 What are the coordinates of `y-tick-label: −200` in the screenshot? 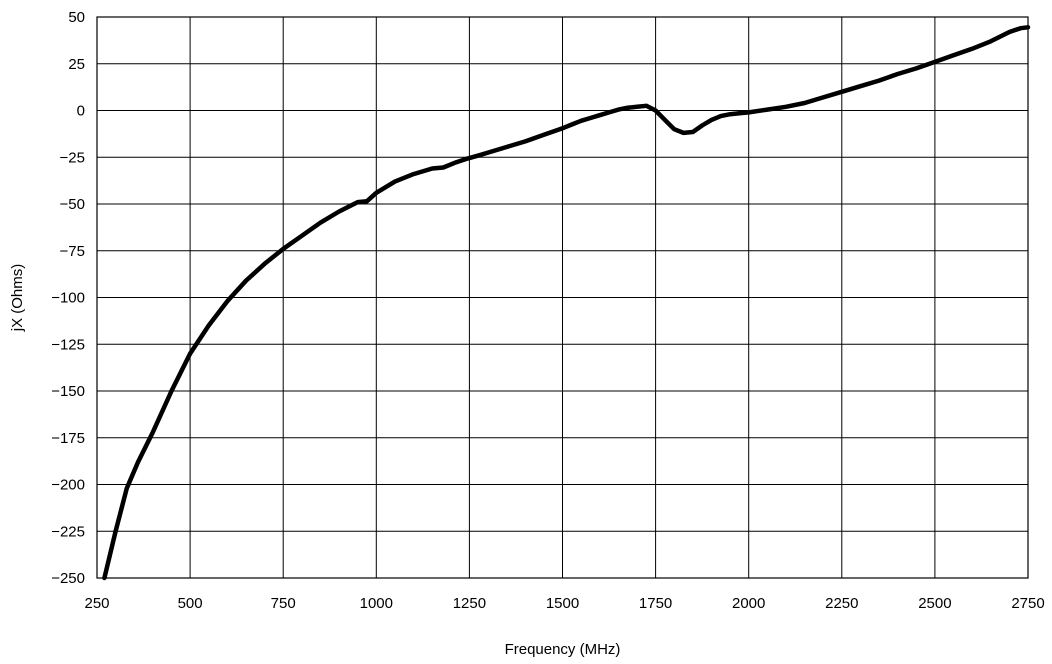 It's located at (68, 485).